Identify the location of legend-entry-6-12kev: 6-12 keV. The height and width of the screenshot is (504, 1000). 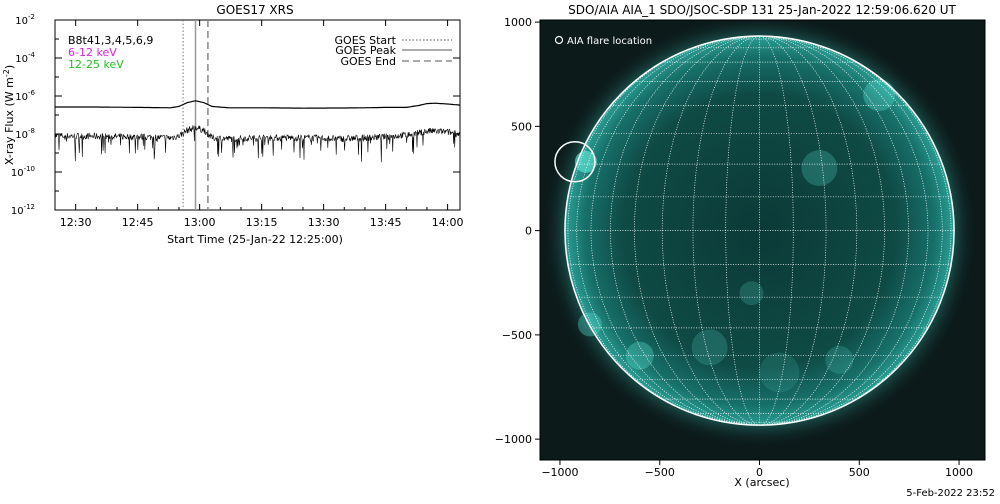
(92, 52).